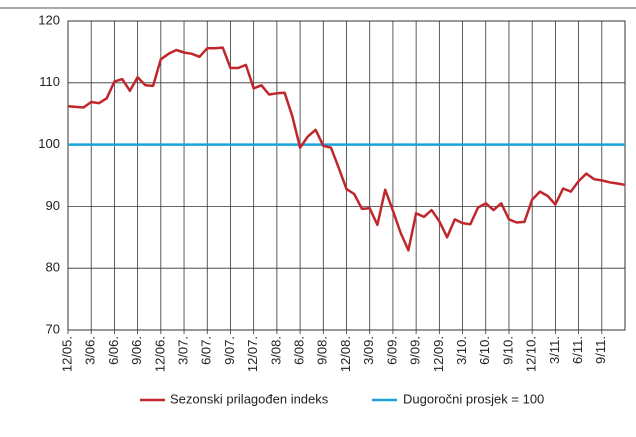 The width and height of the screenshot is (636, 437). Describe the element at coordinates (90, 350) in the screenshot. I see `x-tick-label: 3/06.` at that location.